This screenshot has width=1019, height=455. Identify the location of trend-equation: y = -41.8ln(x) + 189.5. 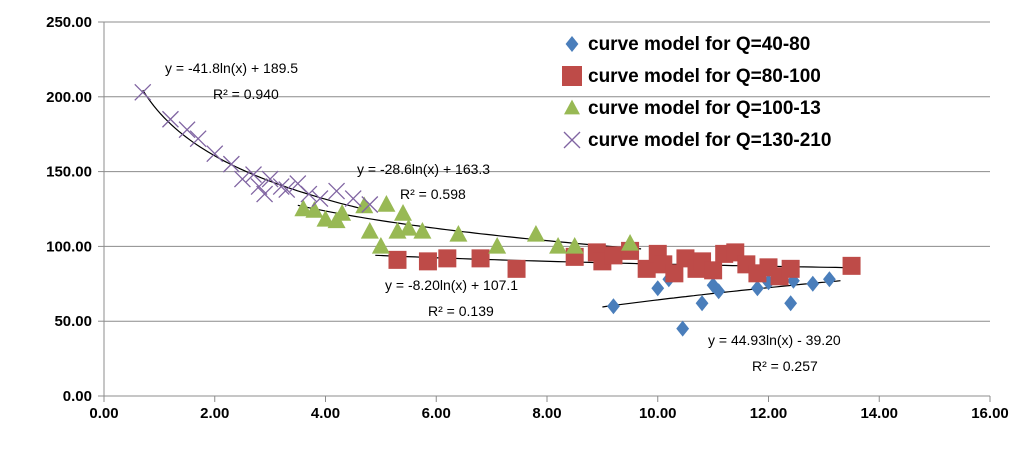
(231, 68).